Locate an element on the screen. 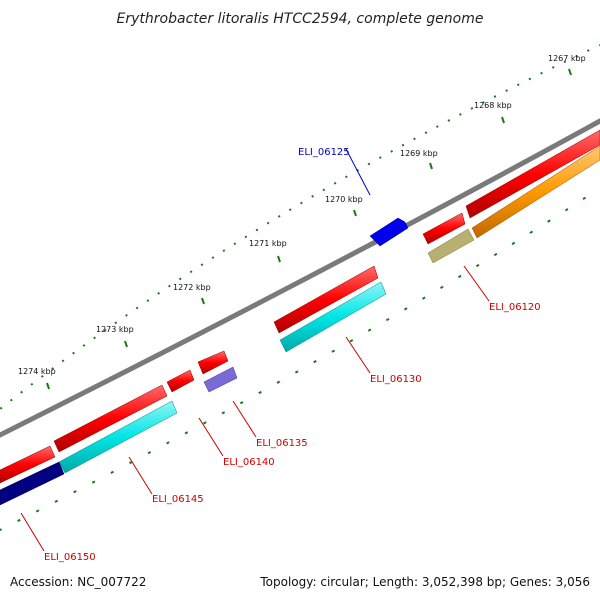 This screenshot has width=600, height=600. scale-label: 1268 kbp is located at coordinates (493, 105).